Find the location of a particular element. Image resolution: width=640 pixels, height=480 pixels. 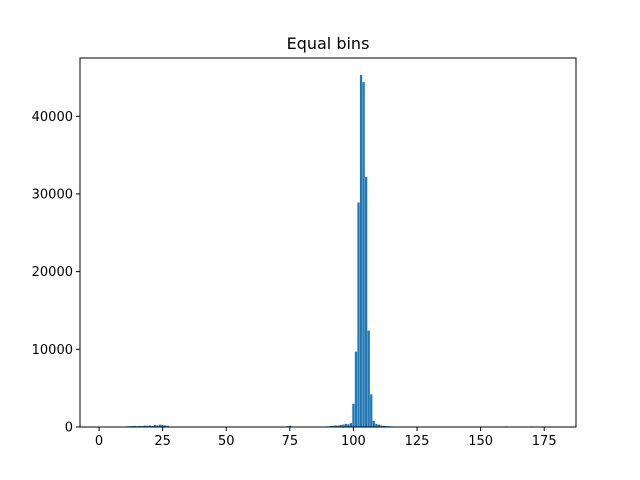

y-tick-label: 40000 is located at coordinates (52, 117).